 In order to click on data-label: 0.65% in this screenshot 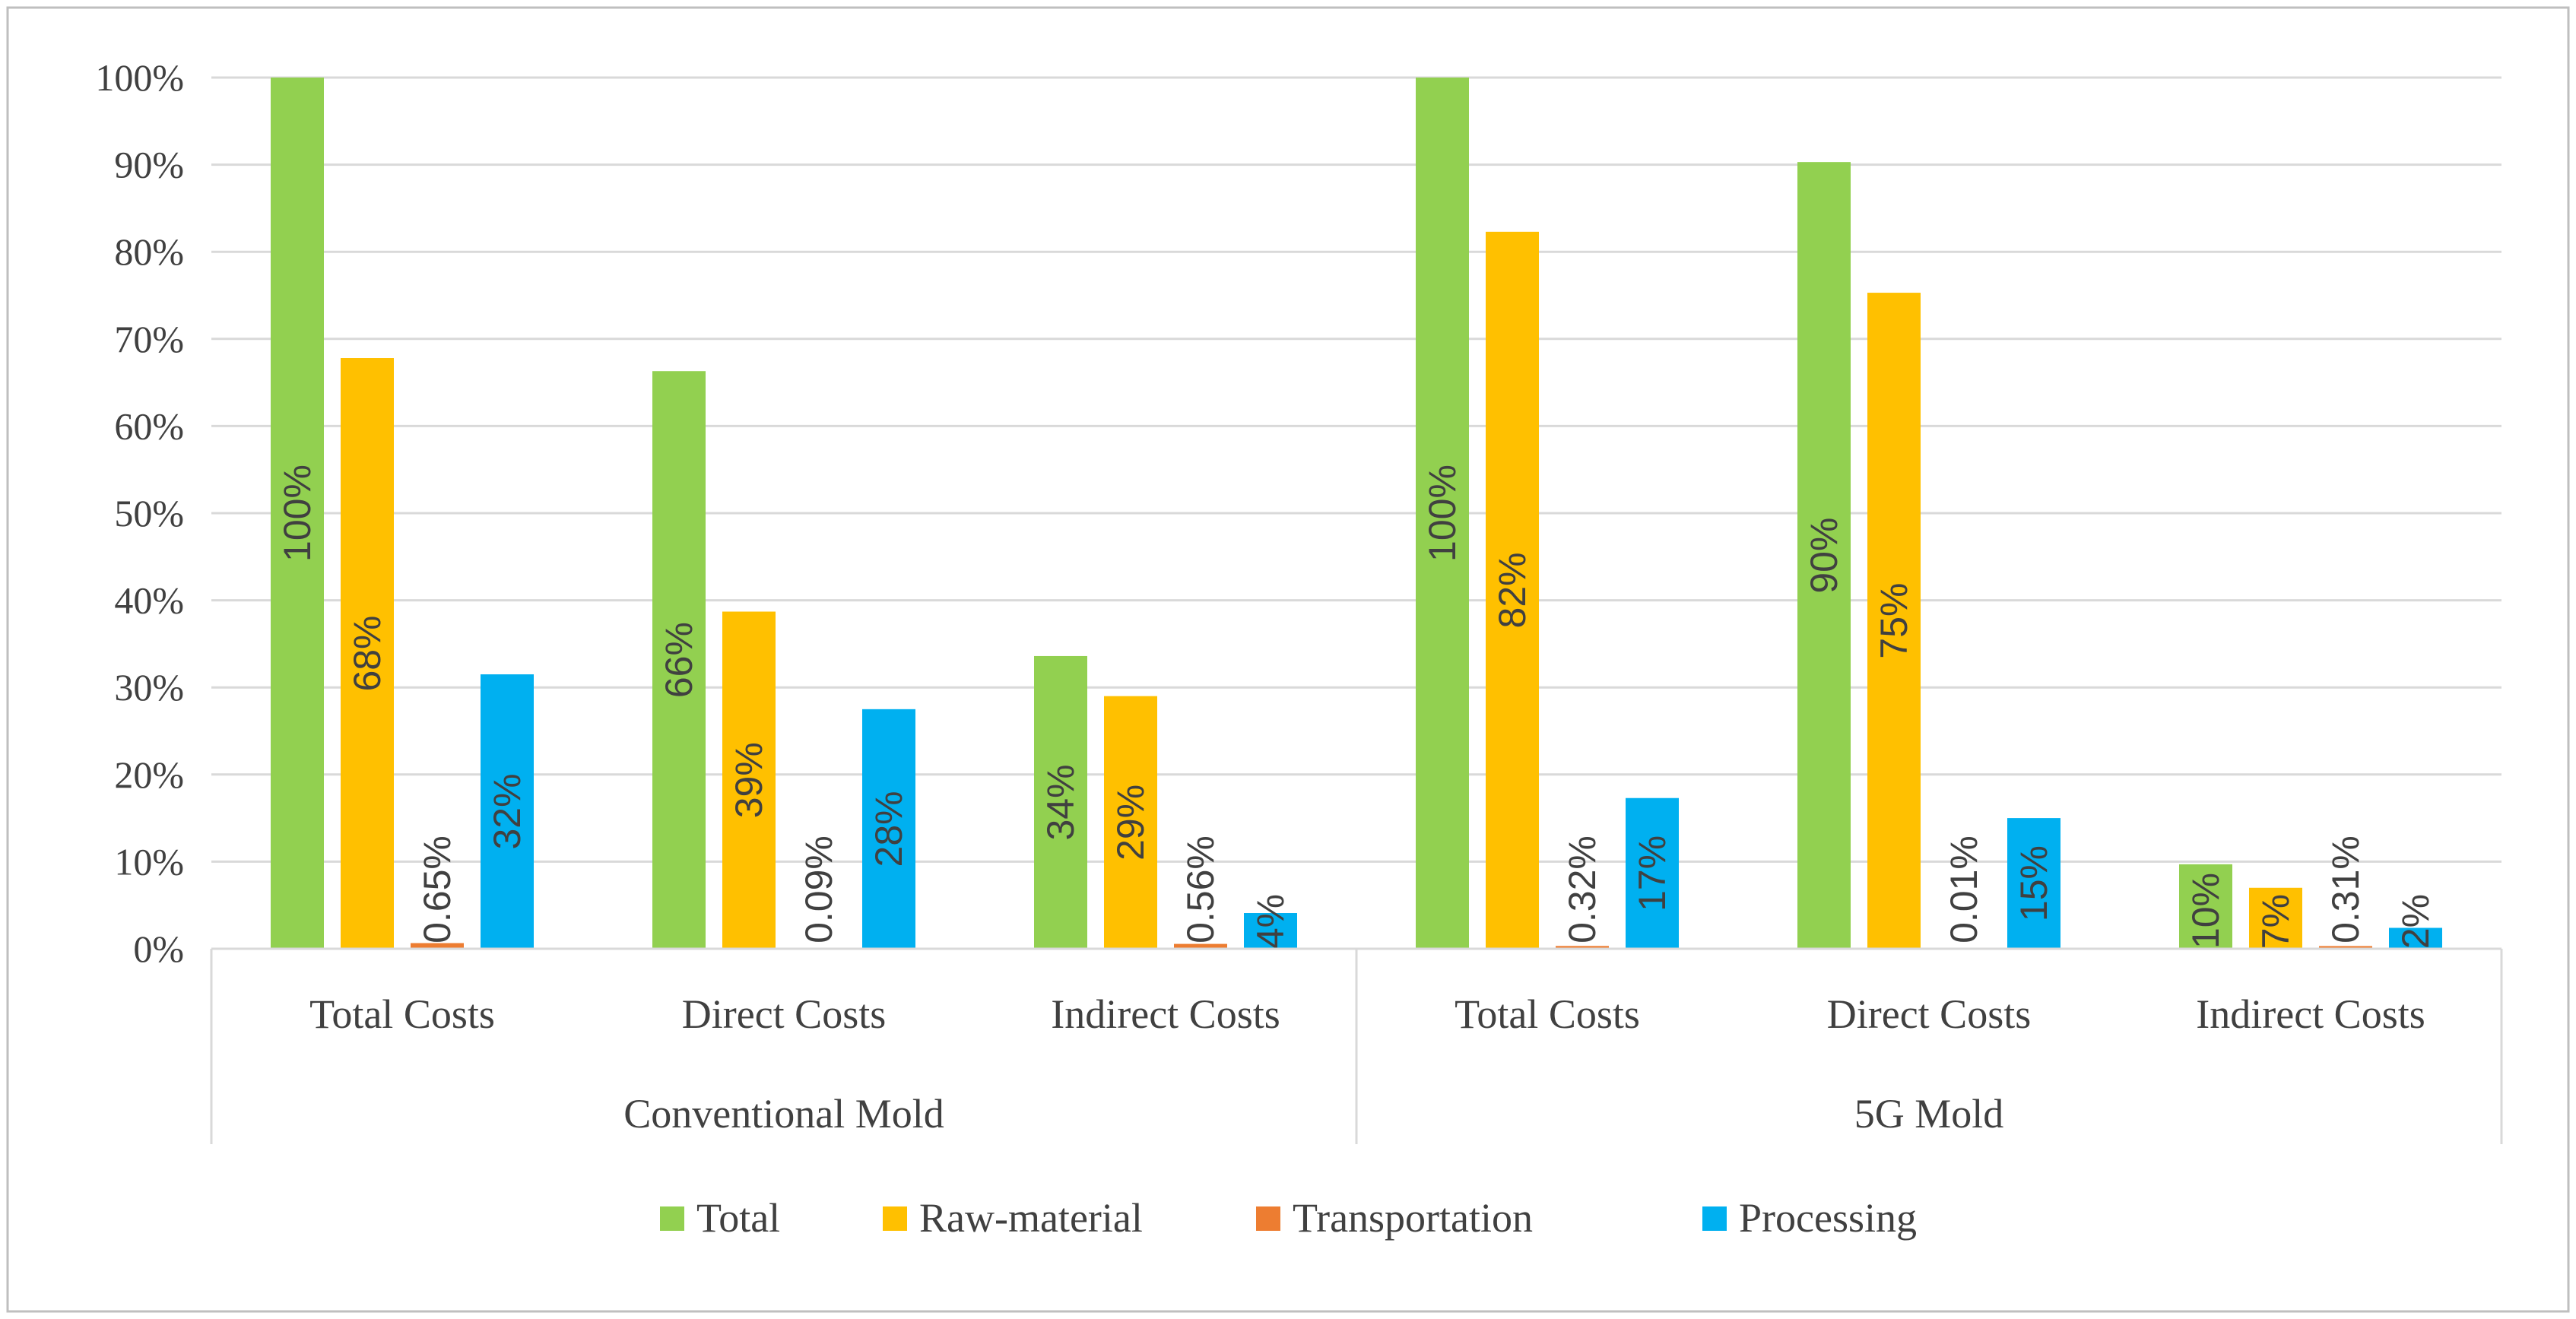, I will do `click(437, 889)`.